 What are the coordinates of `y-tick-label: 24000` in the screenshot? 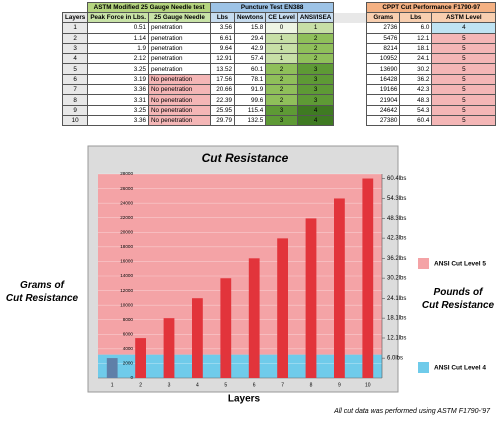 It's located at (126, 202).